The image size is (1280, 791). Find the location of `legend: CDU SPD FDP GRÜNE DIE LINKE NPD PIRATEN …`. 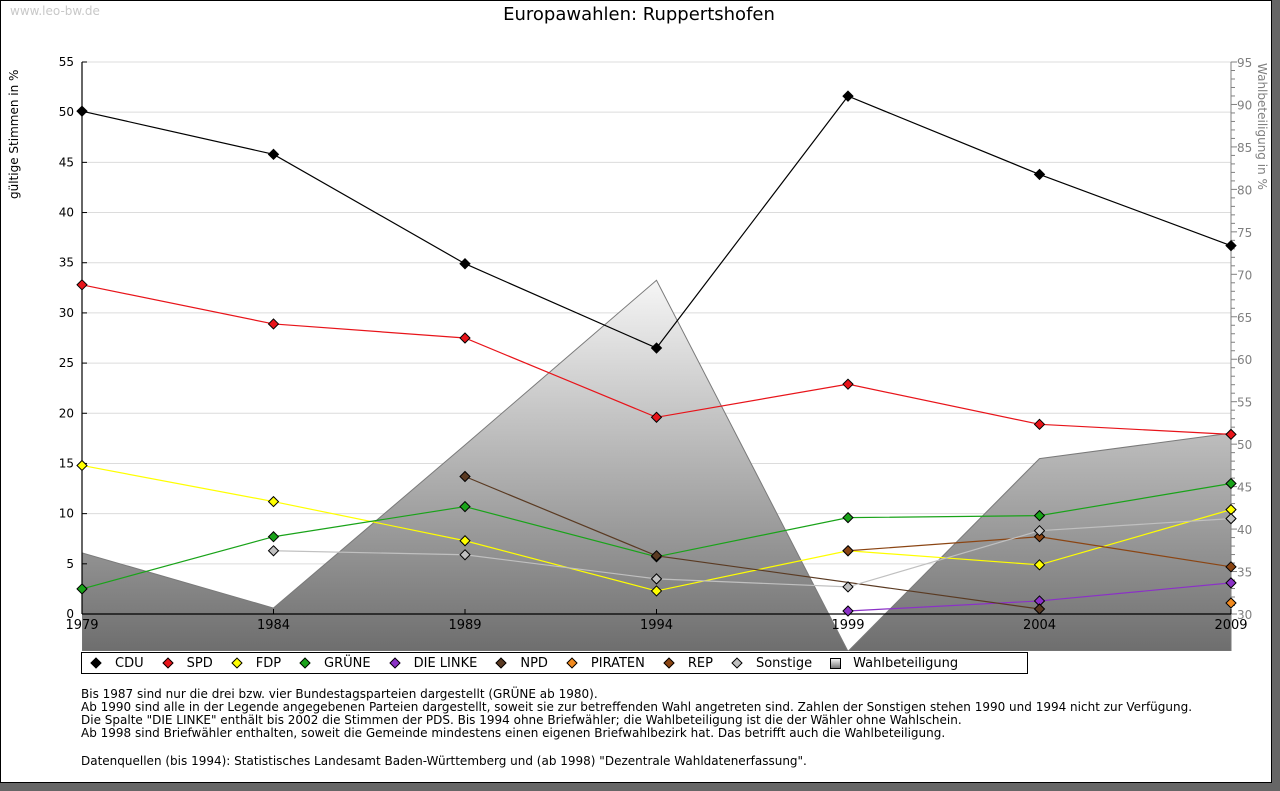

legend: CDU SPD FDP GRÜNE DIE LINKE NPD PIRATEN … is located at coordinates (554, 663).